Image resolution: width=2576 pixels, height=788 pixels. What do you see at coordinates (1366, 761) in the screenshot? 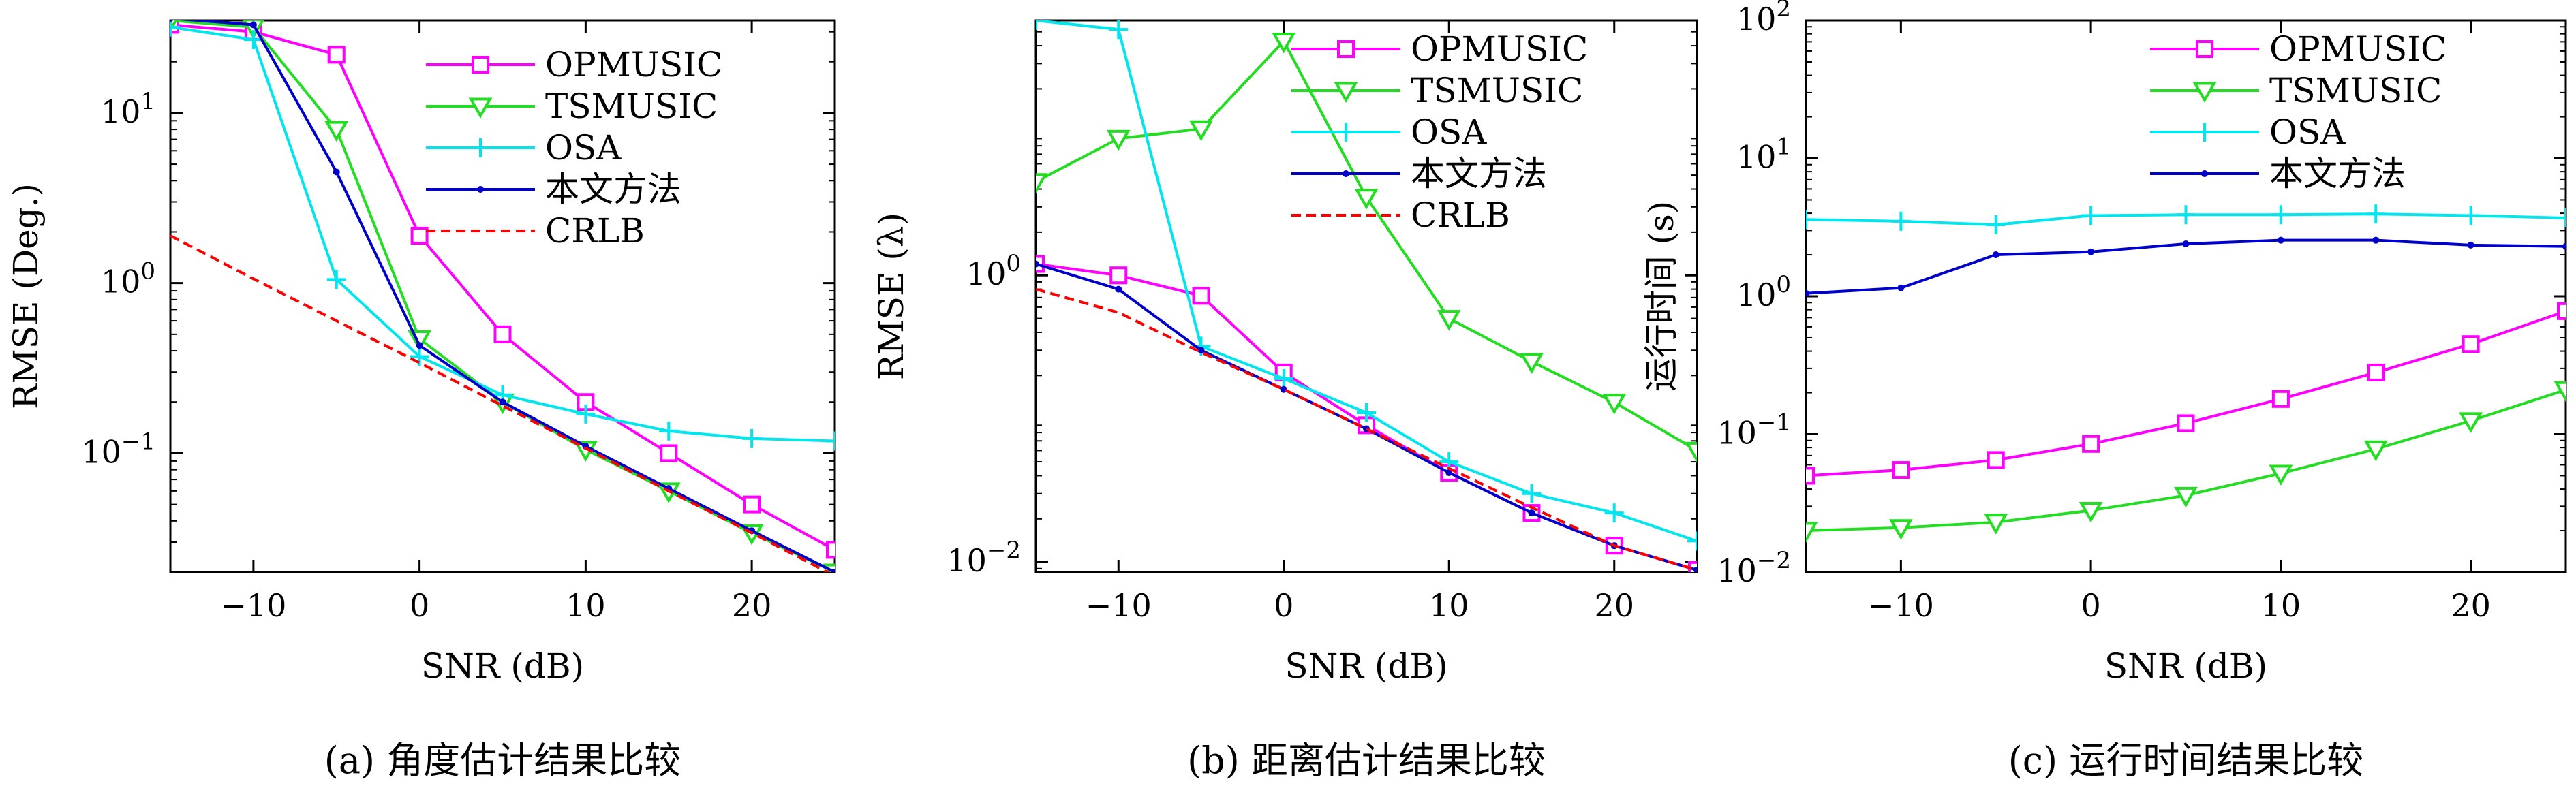
I see `panel-caption: (b) 距离估计结果比较` at bounding box center [1366, 761].